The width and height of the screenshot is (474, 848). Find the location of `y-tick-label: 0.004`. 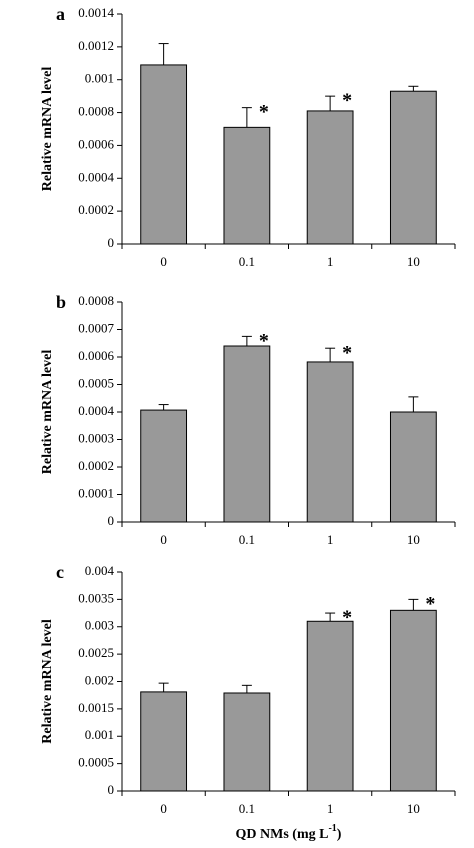

y-tick-label: 0.004 is located at coordinates (100, 570).